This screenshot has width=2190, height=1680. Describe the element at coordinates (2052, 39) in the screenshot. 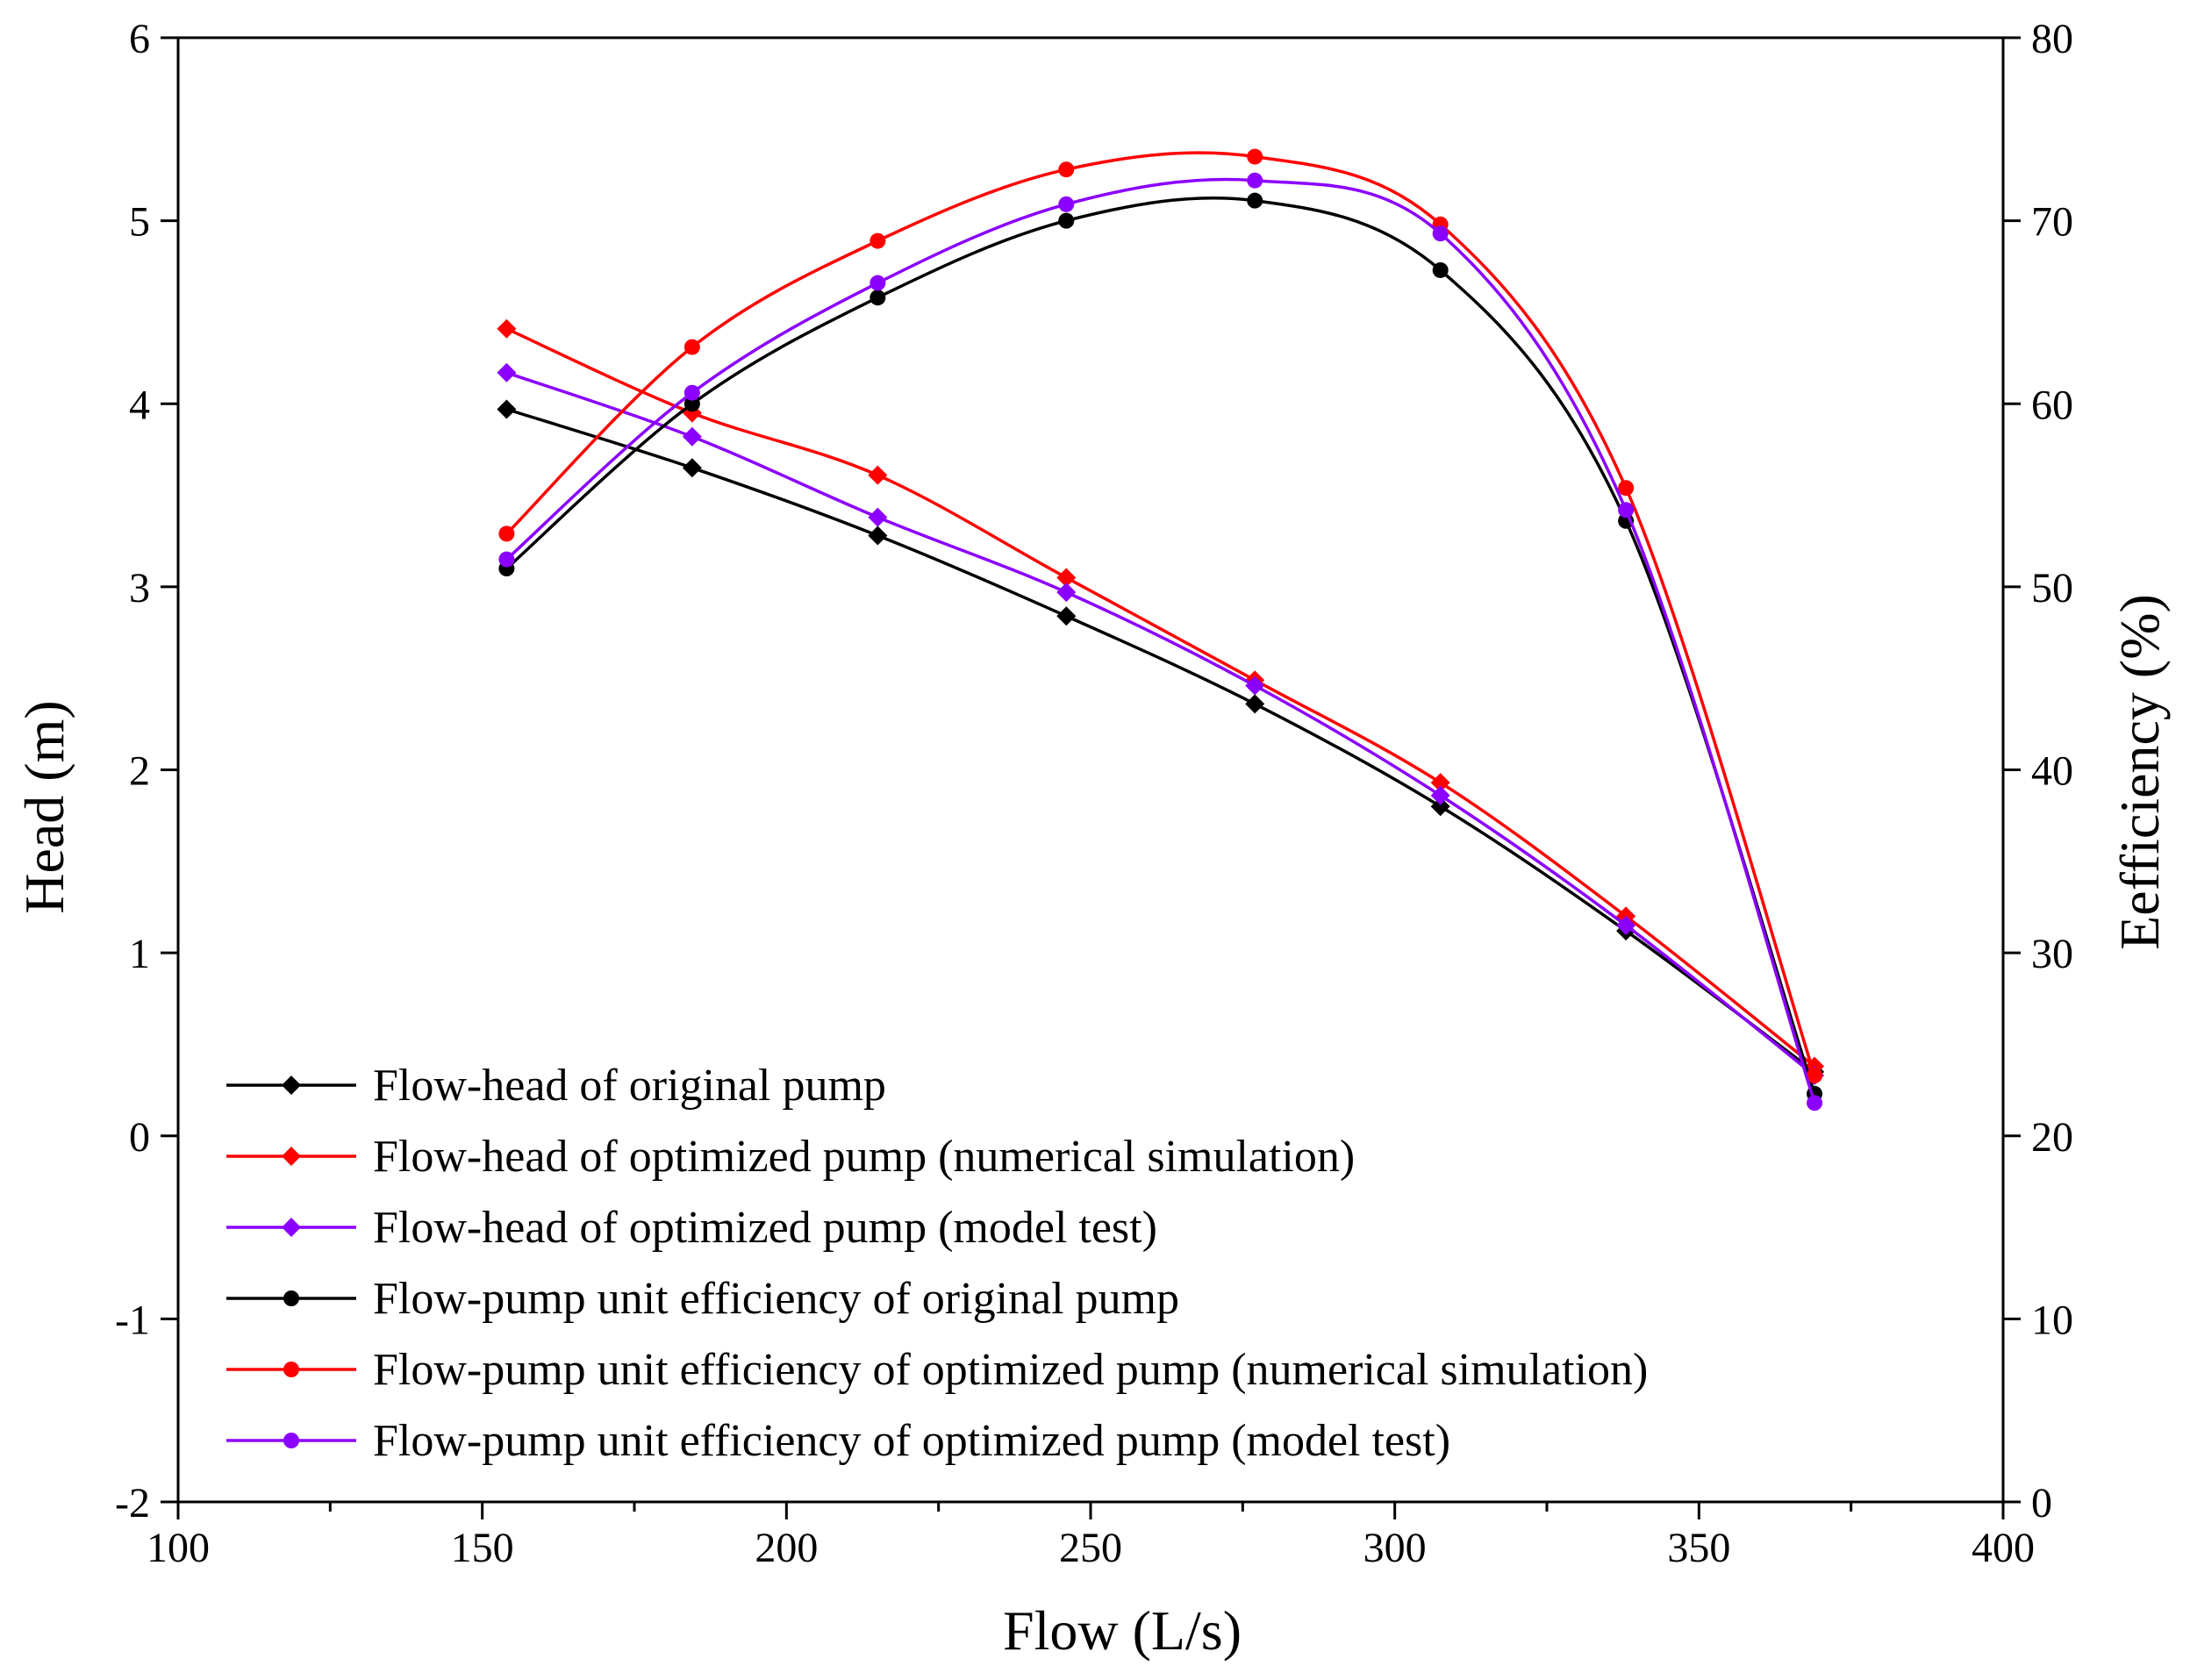

I see `y-right-tick-label: 80` at that location.